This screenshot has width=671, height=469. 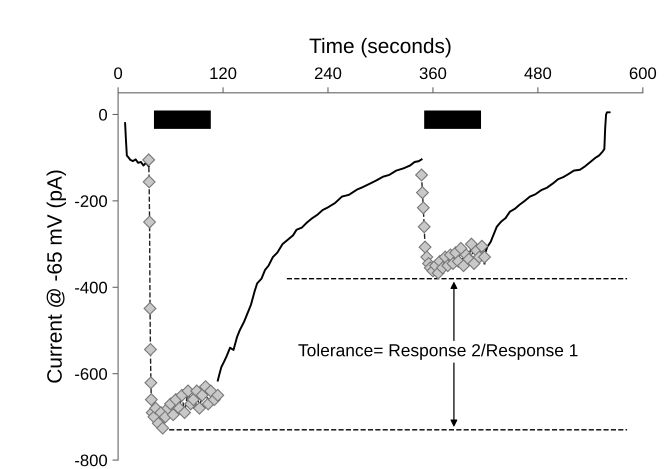 I want to click on y-tick-label: -800, so click(x=91, y=460).